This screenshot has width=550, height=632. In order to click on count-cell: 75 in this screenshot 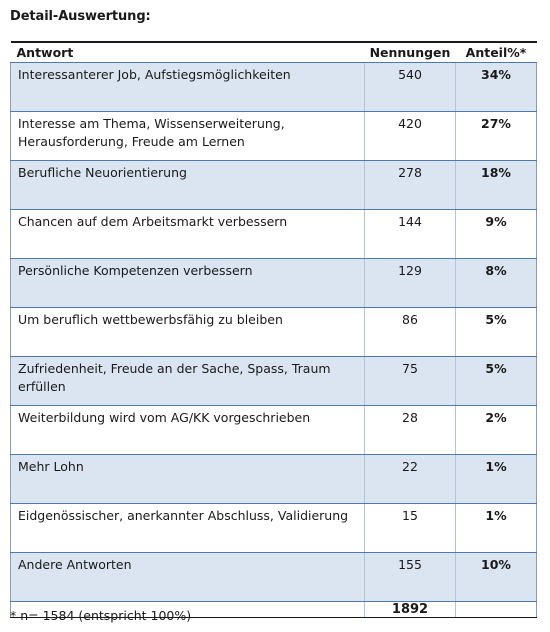, I will do `click(410, 381)`.